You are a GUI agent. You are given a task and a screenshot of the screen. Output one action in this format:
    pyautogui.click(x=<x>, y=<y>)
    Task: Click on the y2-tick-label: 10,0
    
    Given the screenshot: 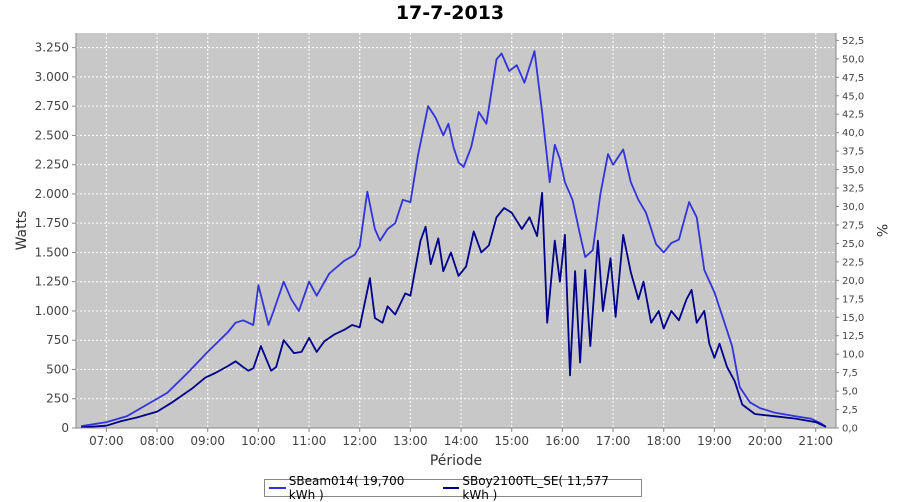 What is the action you would take?
    pyautogui.click(x=853, y=355)
    